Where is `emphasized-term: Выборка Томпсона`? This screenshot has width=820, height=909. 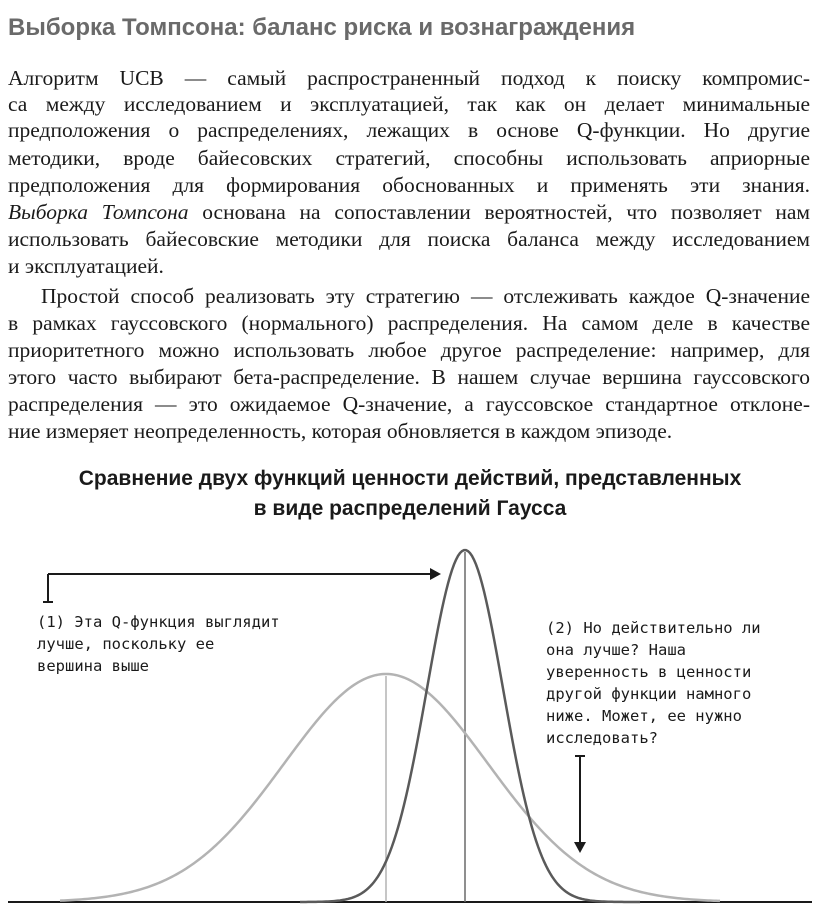 emphasized-term: Выборка Томпсона is located at coordinates (98, 212).